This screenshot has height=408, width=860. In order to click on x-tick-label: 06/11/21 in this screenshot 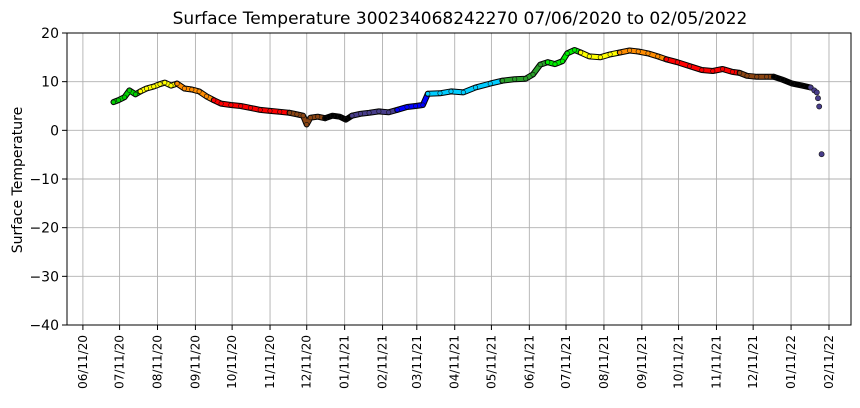, I will do `click(529, 362)`.